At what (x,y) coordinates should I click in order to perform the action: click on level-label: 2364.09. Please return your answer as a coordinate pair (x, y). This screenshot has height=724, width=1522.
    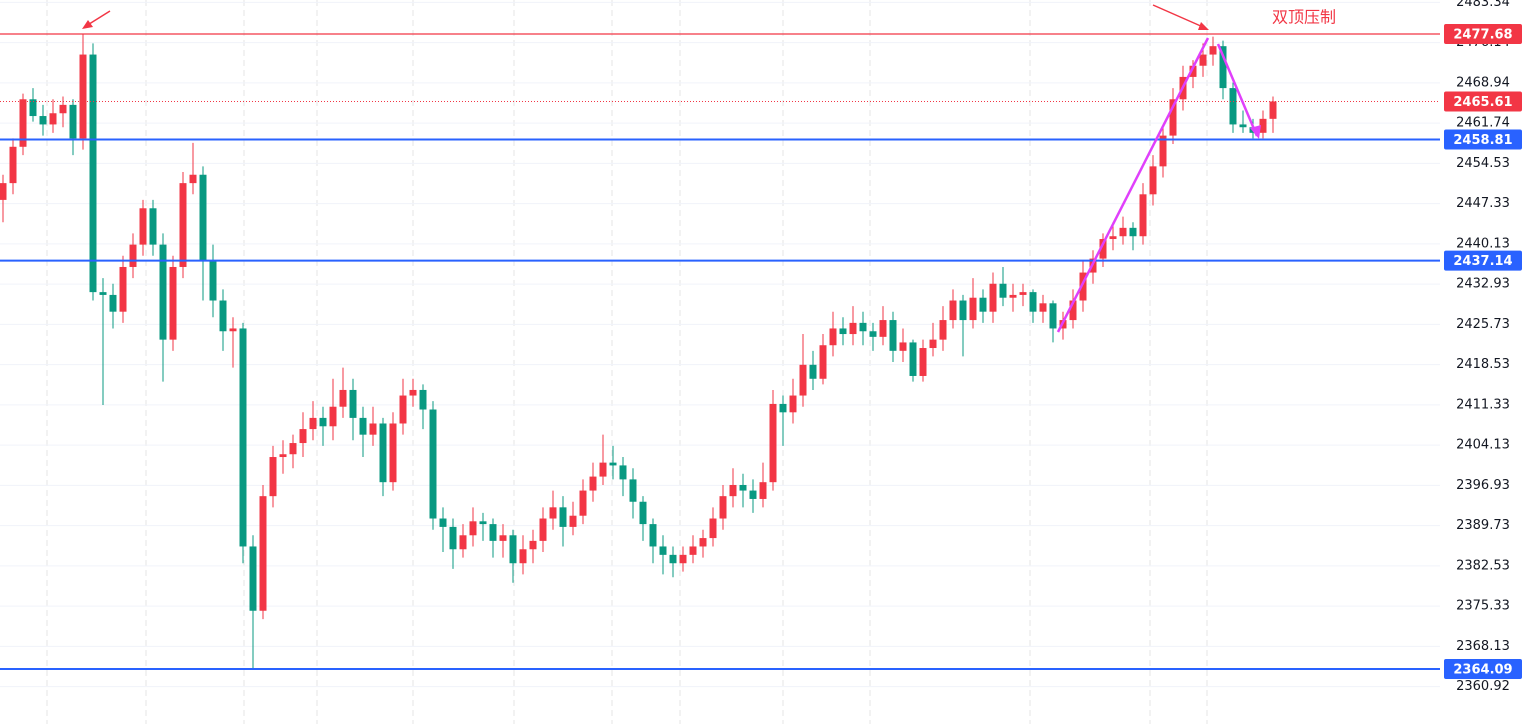
    Looking at the image, I should click on (1482, 669).